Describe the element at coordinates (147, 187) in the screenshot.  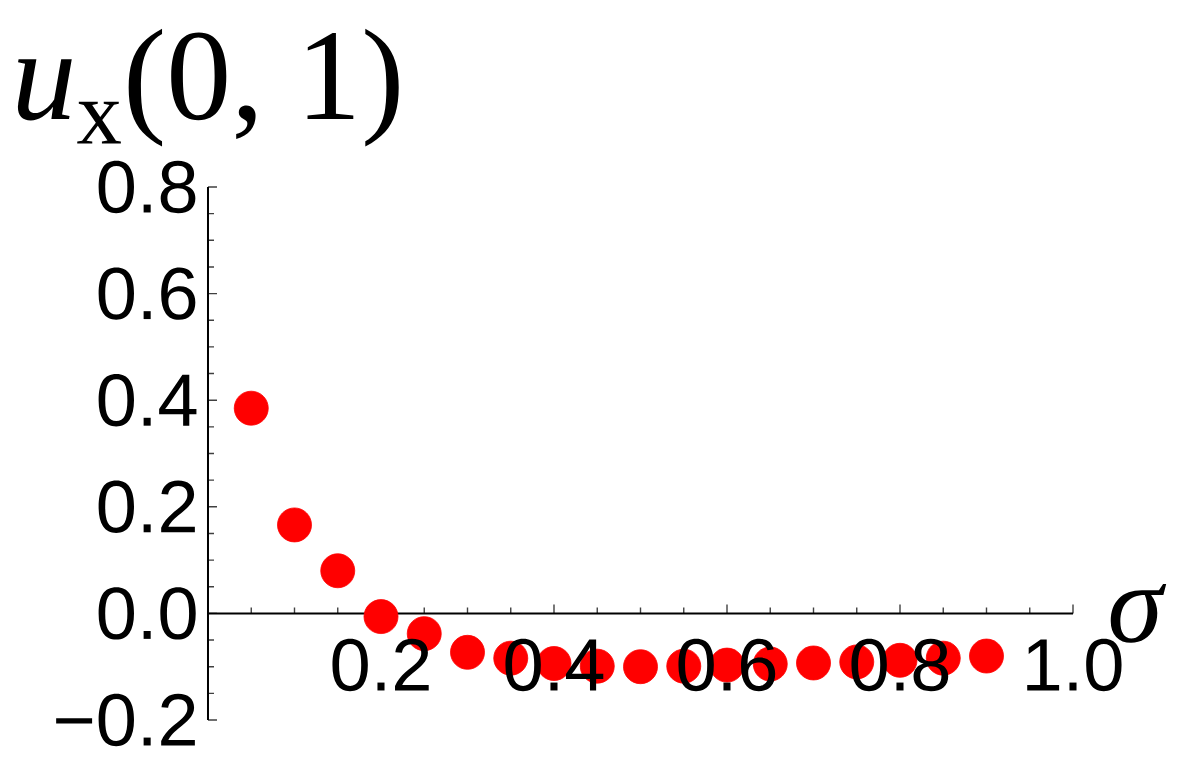
I see `y-tick-label: 0.8` at that location.